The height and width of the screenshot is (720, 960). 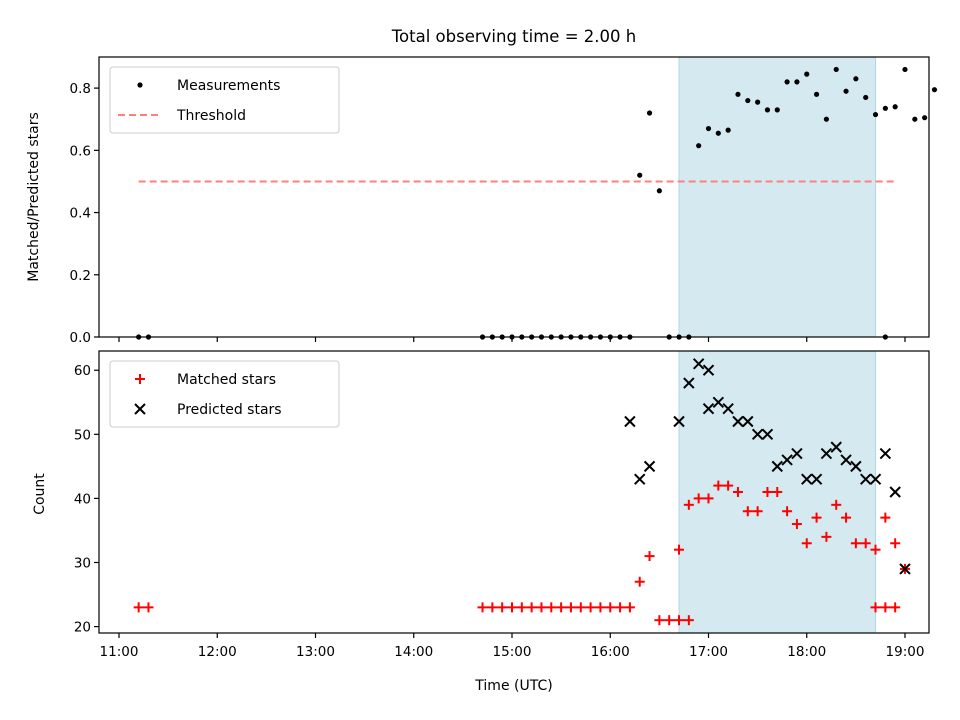 What do you see at coordinates (82, 435) in the screenshot?
I see `y-tick-label: 50` at bounding box center [82, 435].